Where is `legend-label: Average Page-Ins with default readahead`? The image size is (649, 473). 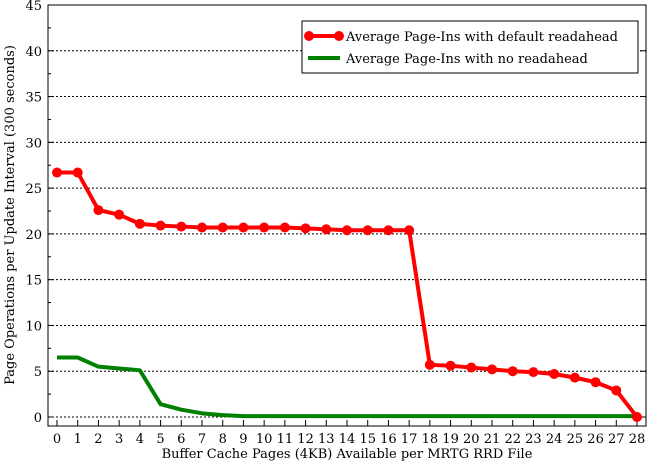 legend-label: Average Page-Ins with default readahead is located at coordinates (481, 37).